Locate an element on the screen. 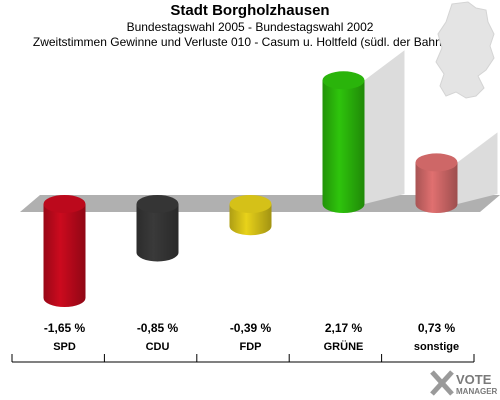 The height and width of the screenshot is (400, 500). bar-sonstige is located at coordinates (436, 183).